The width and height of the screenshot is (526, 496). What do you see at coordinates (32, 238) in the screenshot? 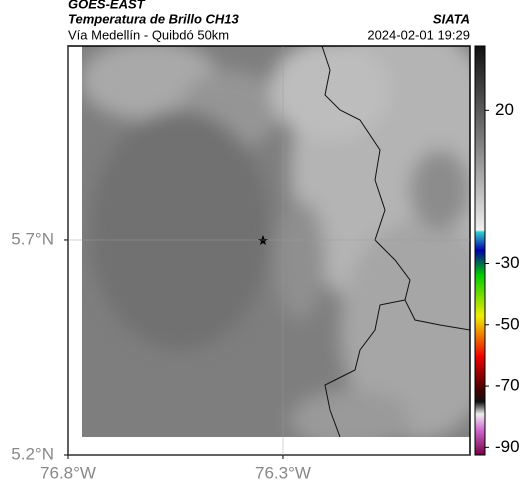
I see `y-tick-label: 5.7°N` at bounding box center [32, 238].